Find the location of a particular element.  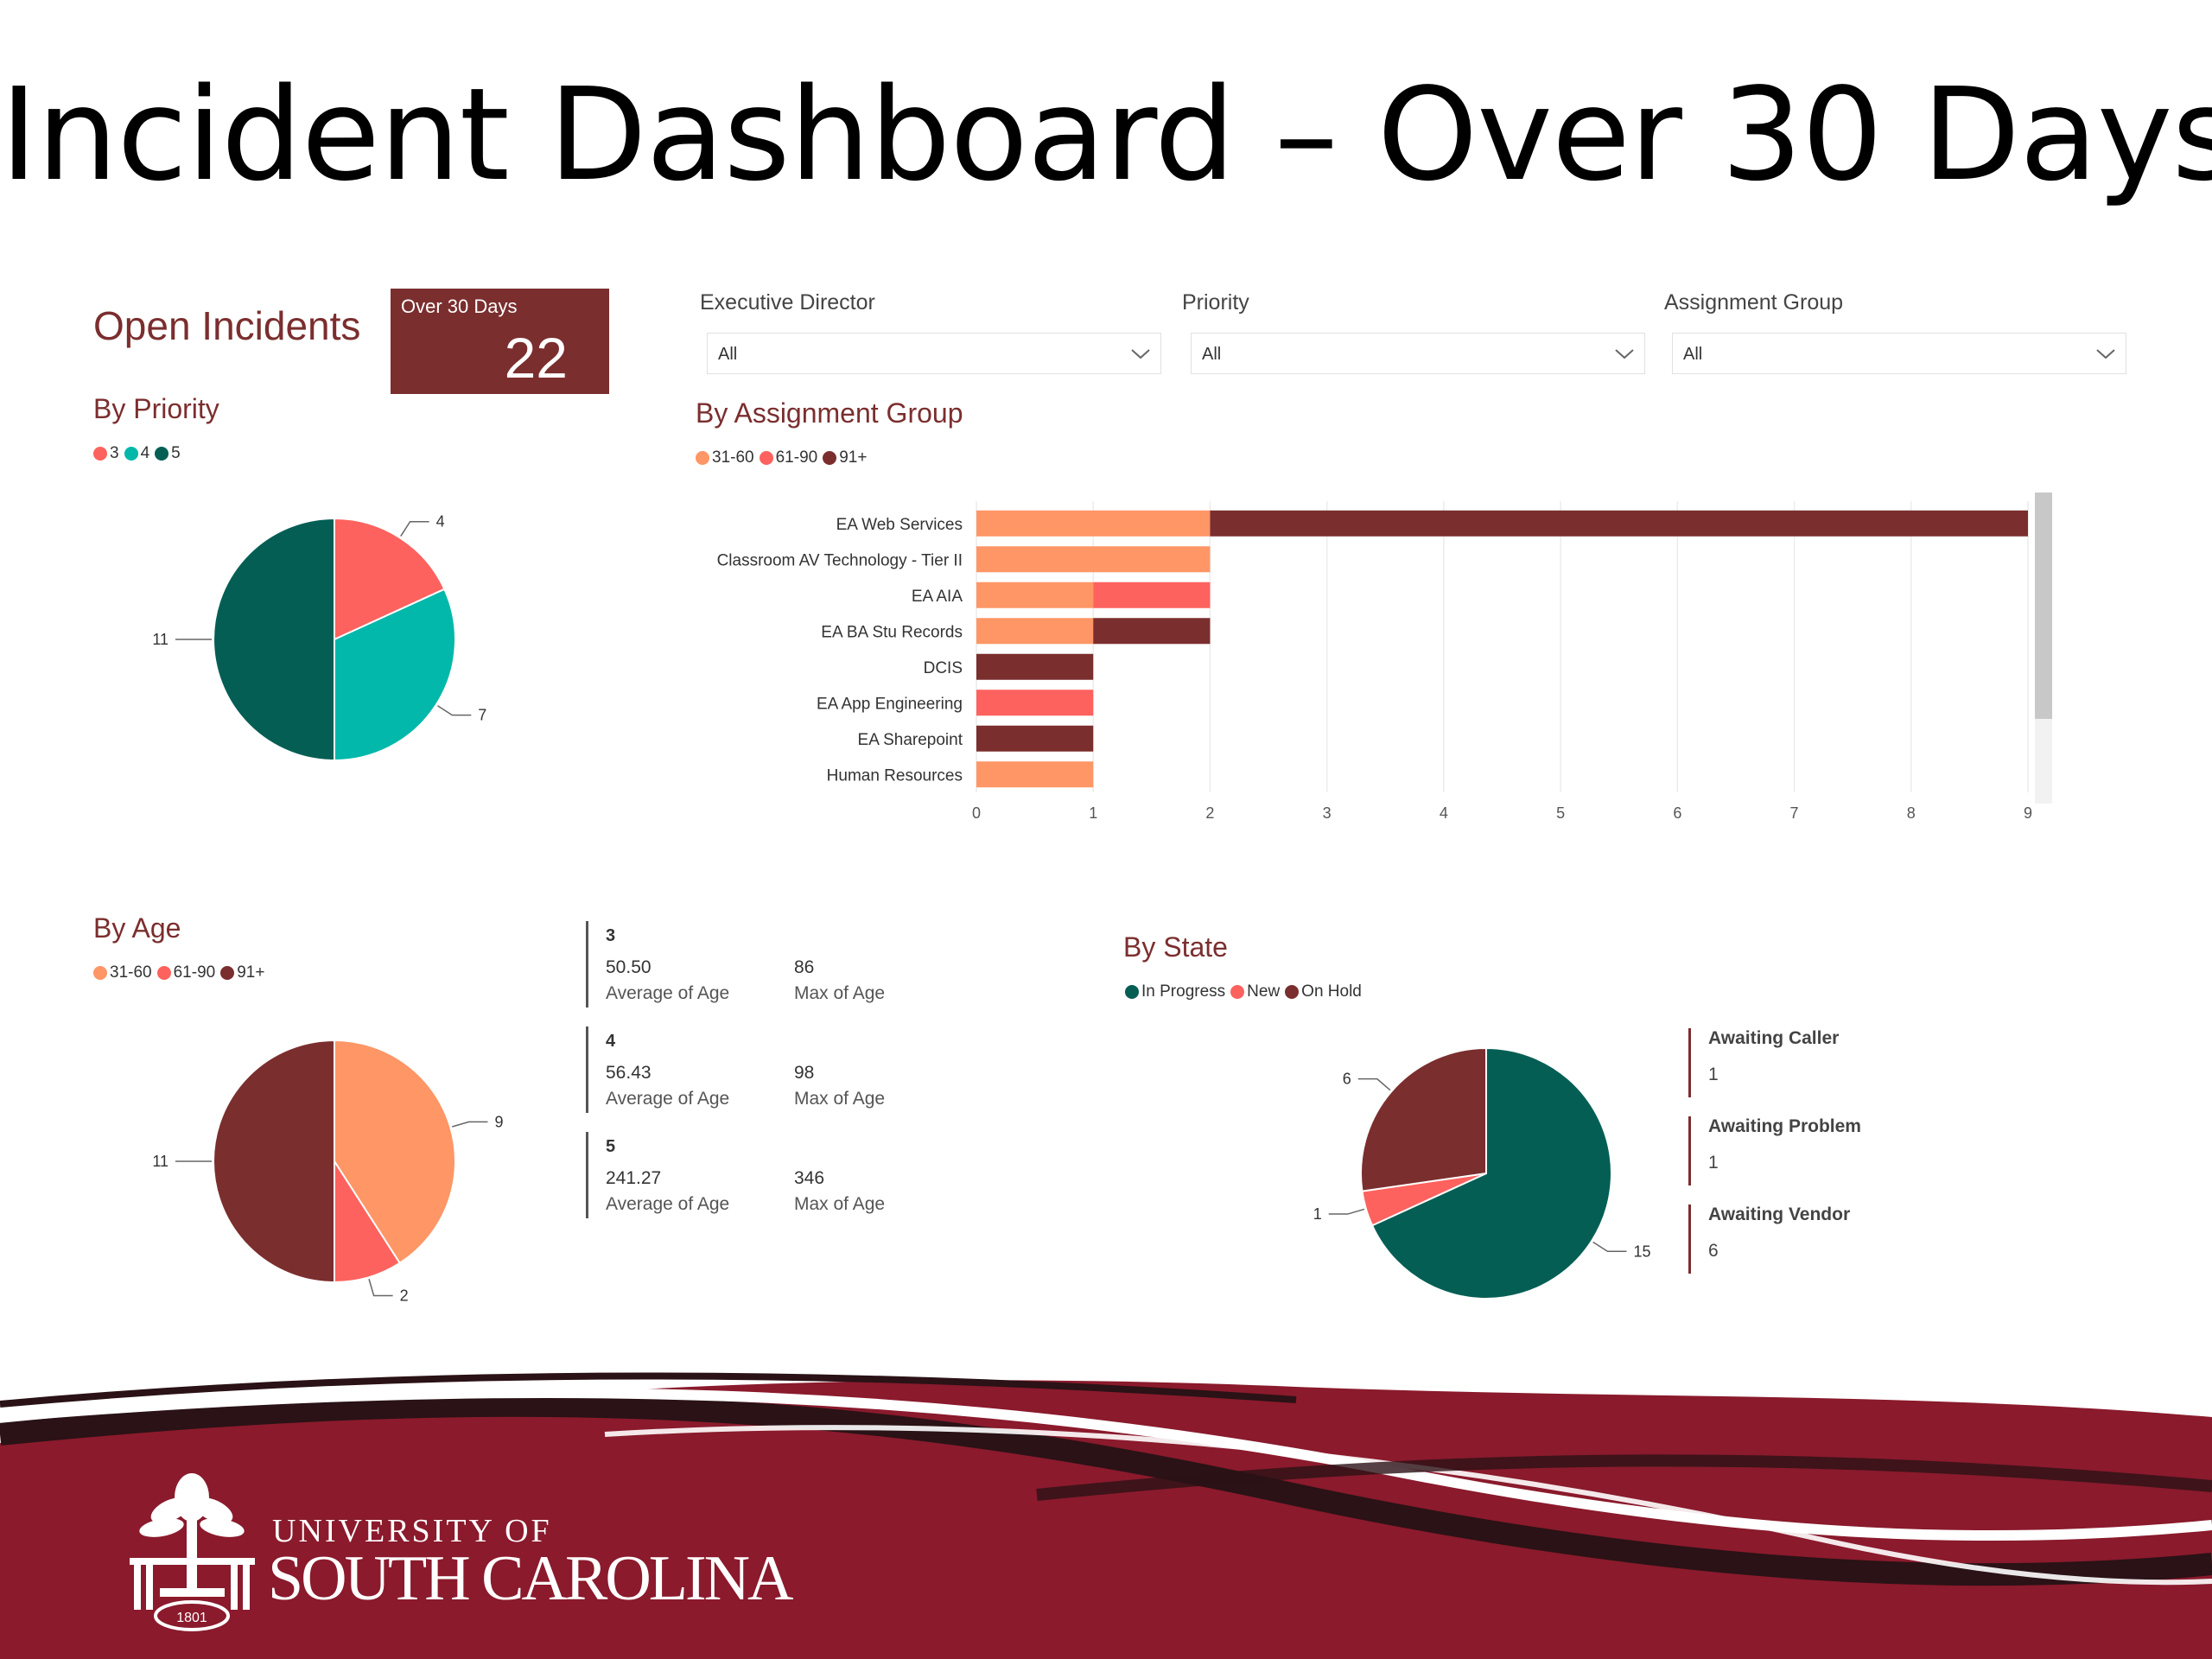

kpi-value: 22 is located at coordinates (536, 358).